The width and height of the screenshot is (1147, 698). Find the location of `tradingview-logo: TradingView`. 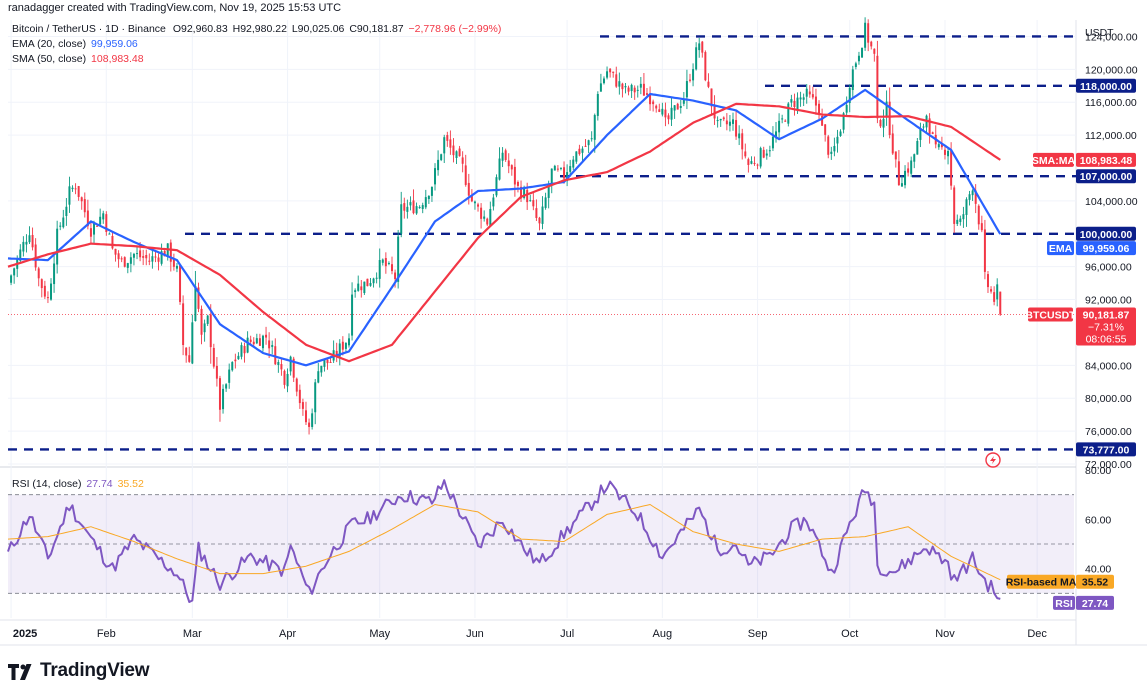

tradingview-logo: TradingView is located at coordinates (79, 671).